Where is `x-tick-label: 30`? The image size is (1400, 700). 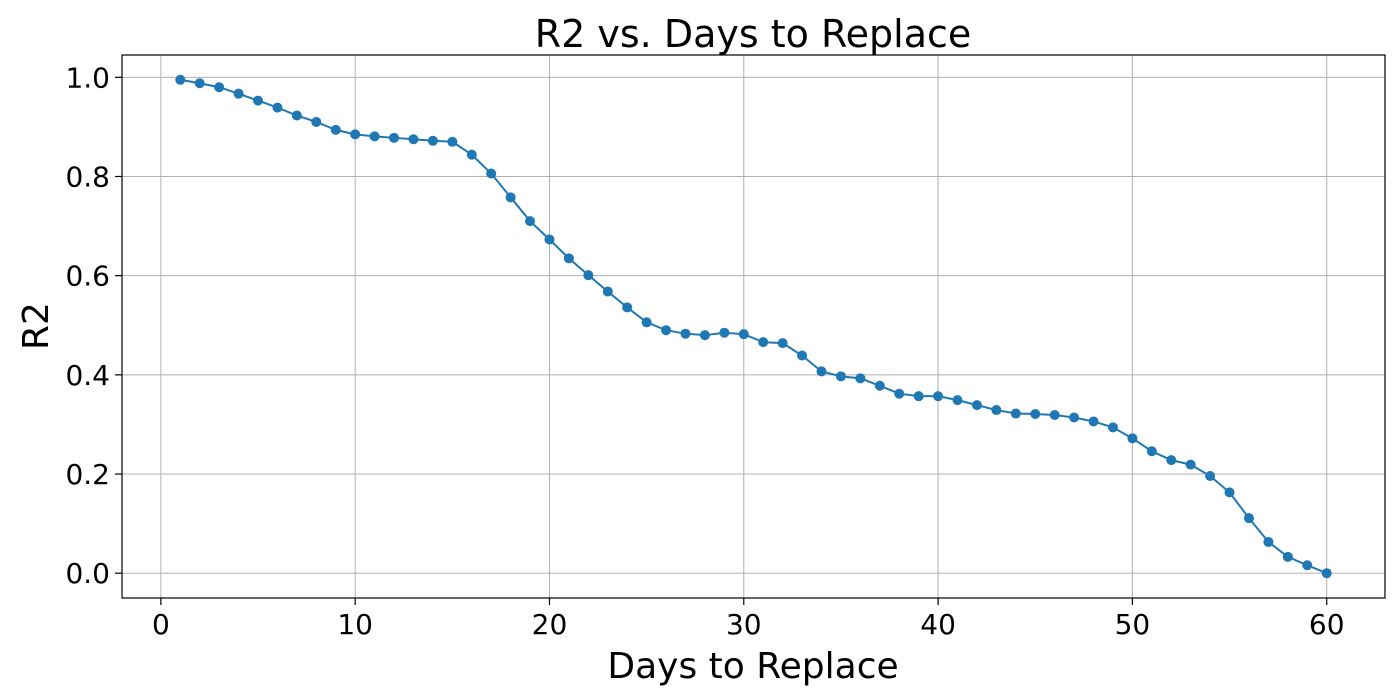 x-tick-label: 30 is located at coordinates (744, 624).